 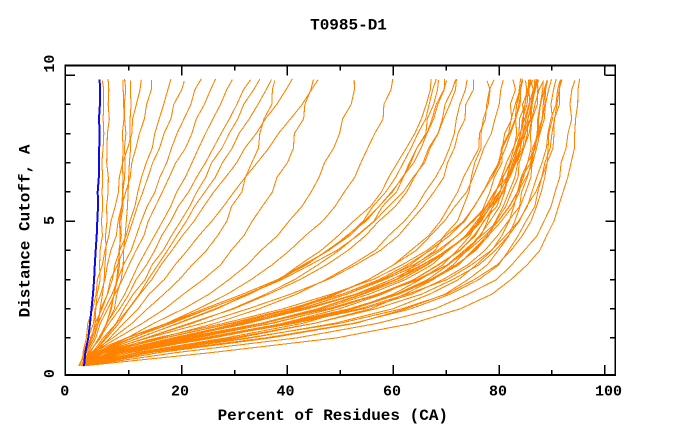 What do you see at coordinates (180, 391) in the screenshot?
I see `svg-text: 20` at bounding box center [180, 391].